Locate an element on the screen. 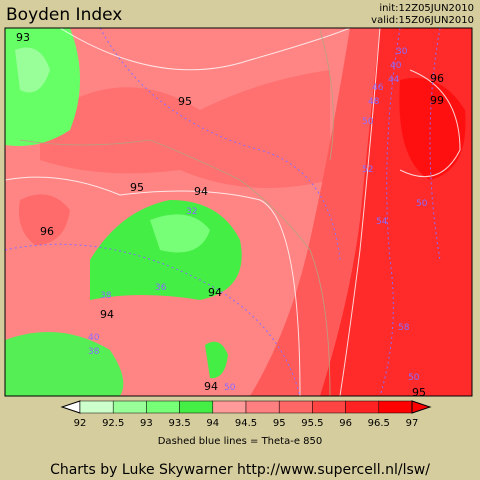  colorbar-tick-label: 94 is located at coordinates (212, 423).